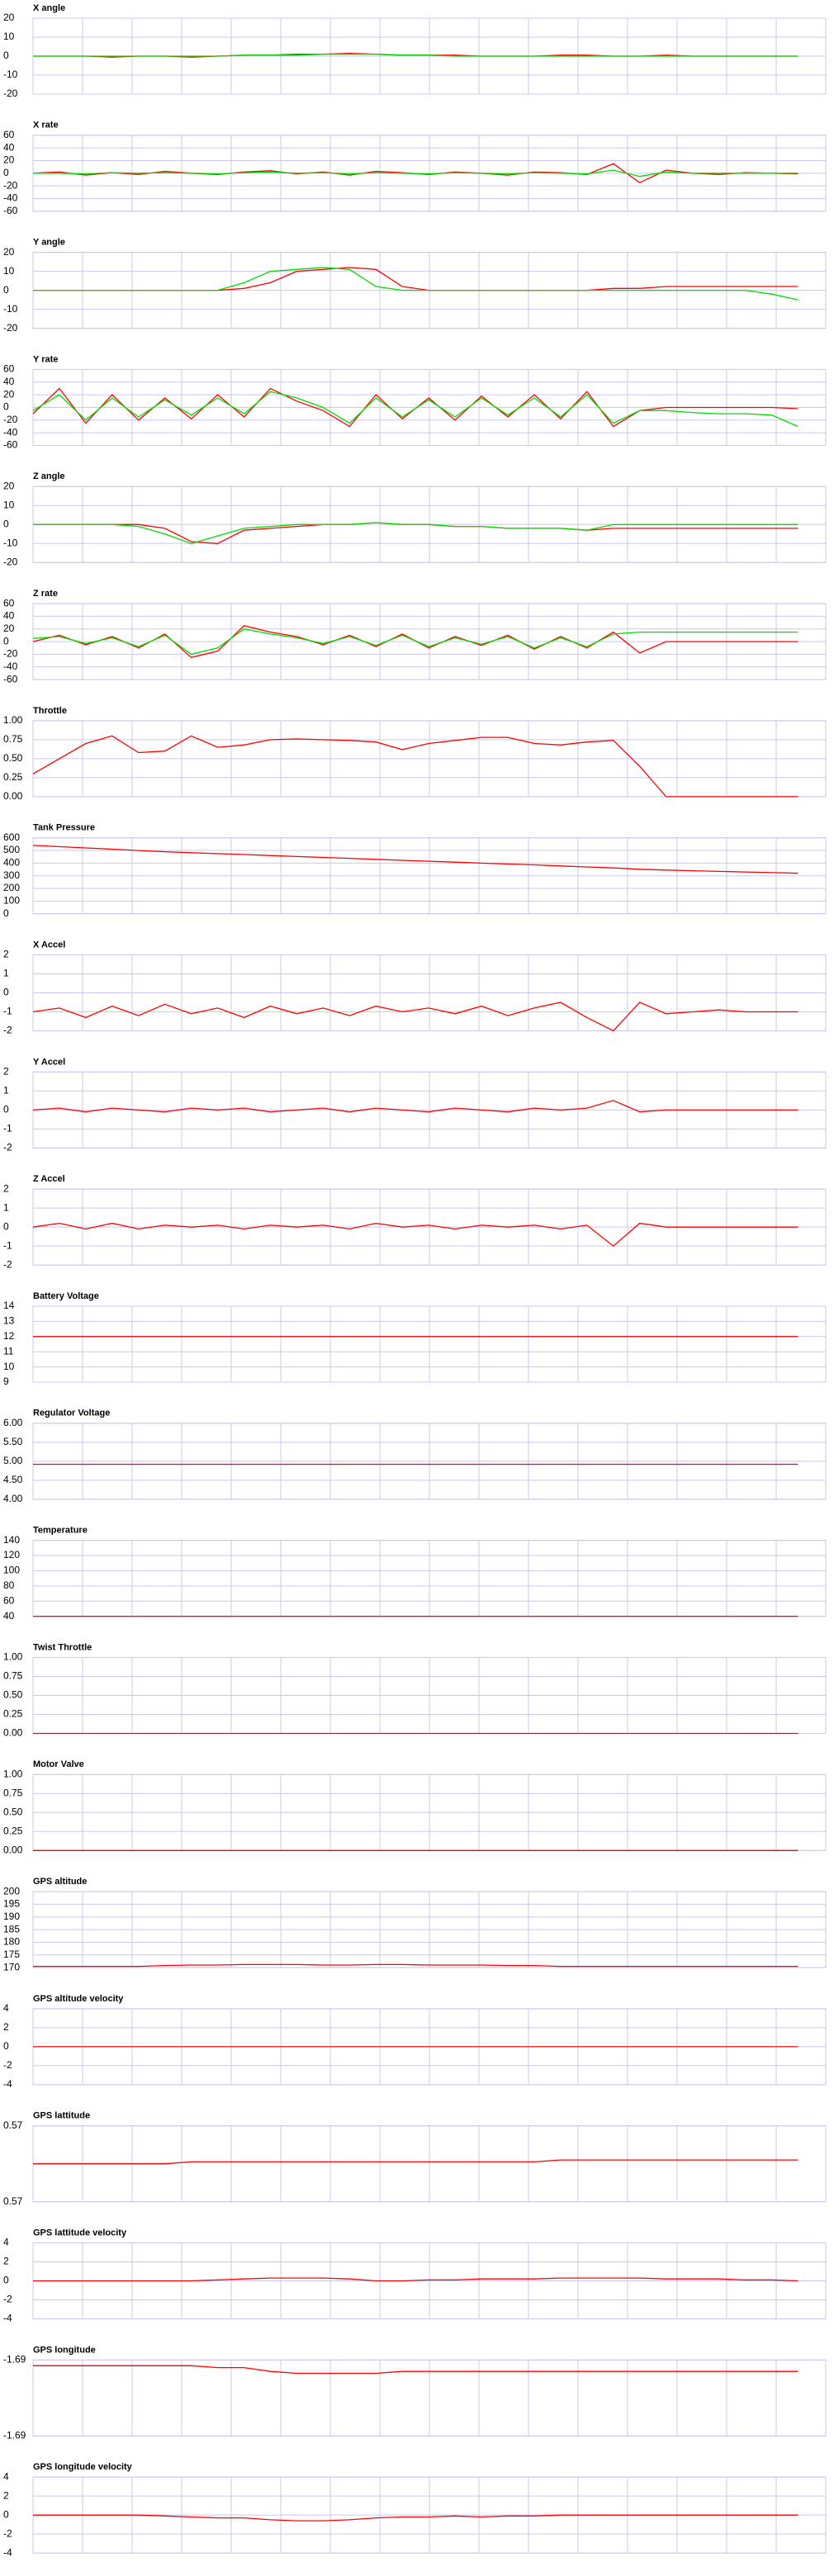  What do you see at coordinates (11, 1570) in the screenshot?
I see `y-tick-label: 100` at bounding box center [11, 1570].